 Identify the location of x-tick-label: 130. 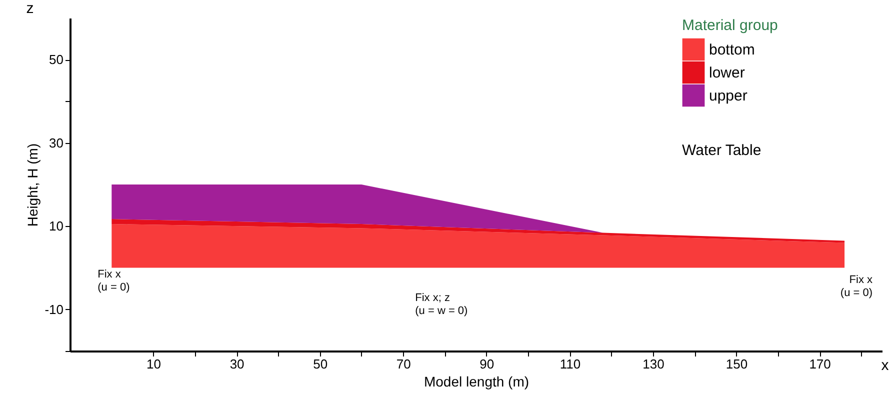
(653, 364).